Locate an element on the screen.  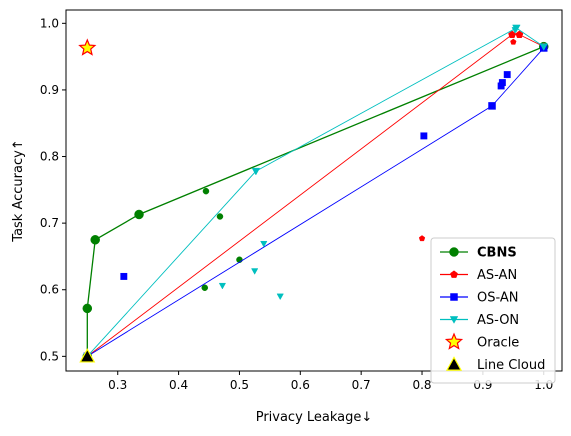
legend-label: CBNS is located at coordinates (497, 253).